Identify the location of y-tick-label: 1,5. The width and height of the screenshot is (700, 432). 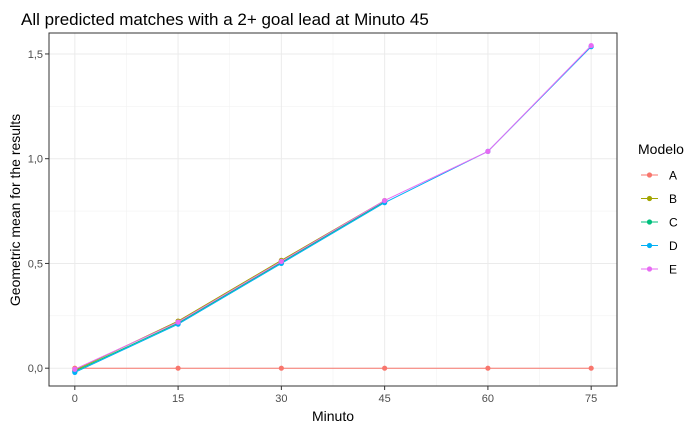
(35, 55).